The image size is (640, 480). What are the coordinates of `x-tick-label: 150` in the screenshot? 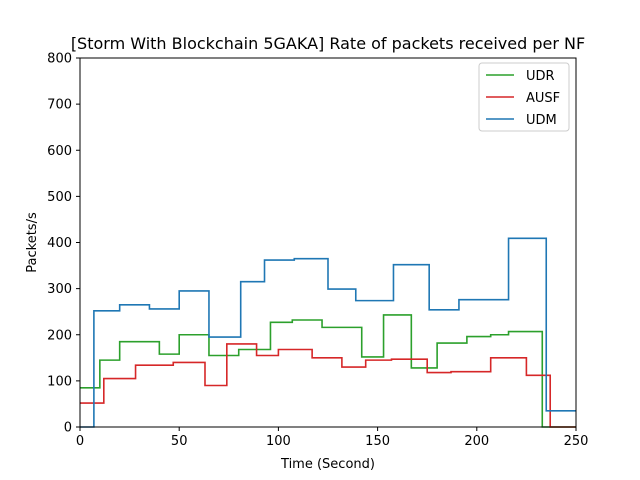 It's located at (377, 441).